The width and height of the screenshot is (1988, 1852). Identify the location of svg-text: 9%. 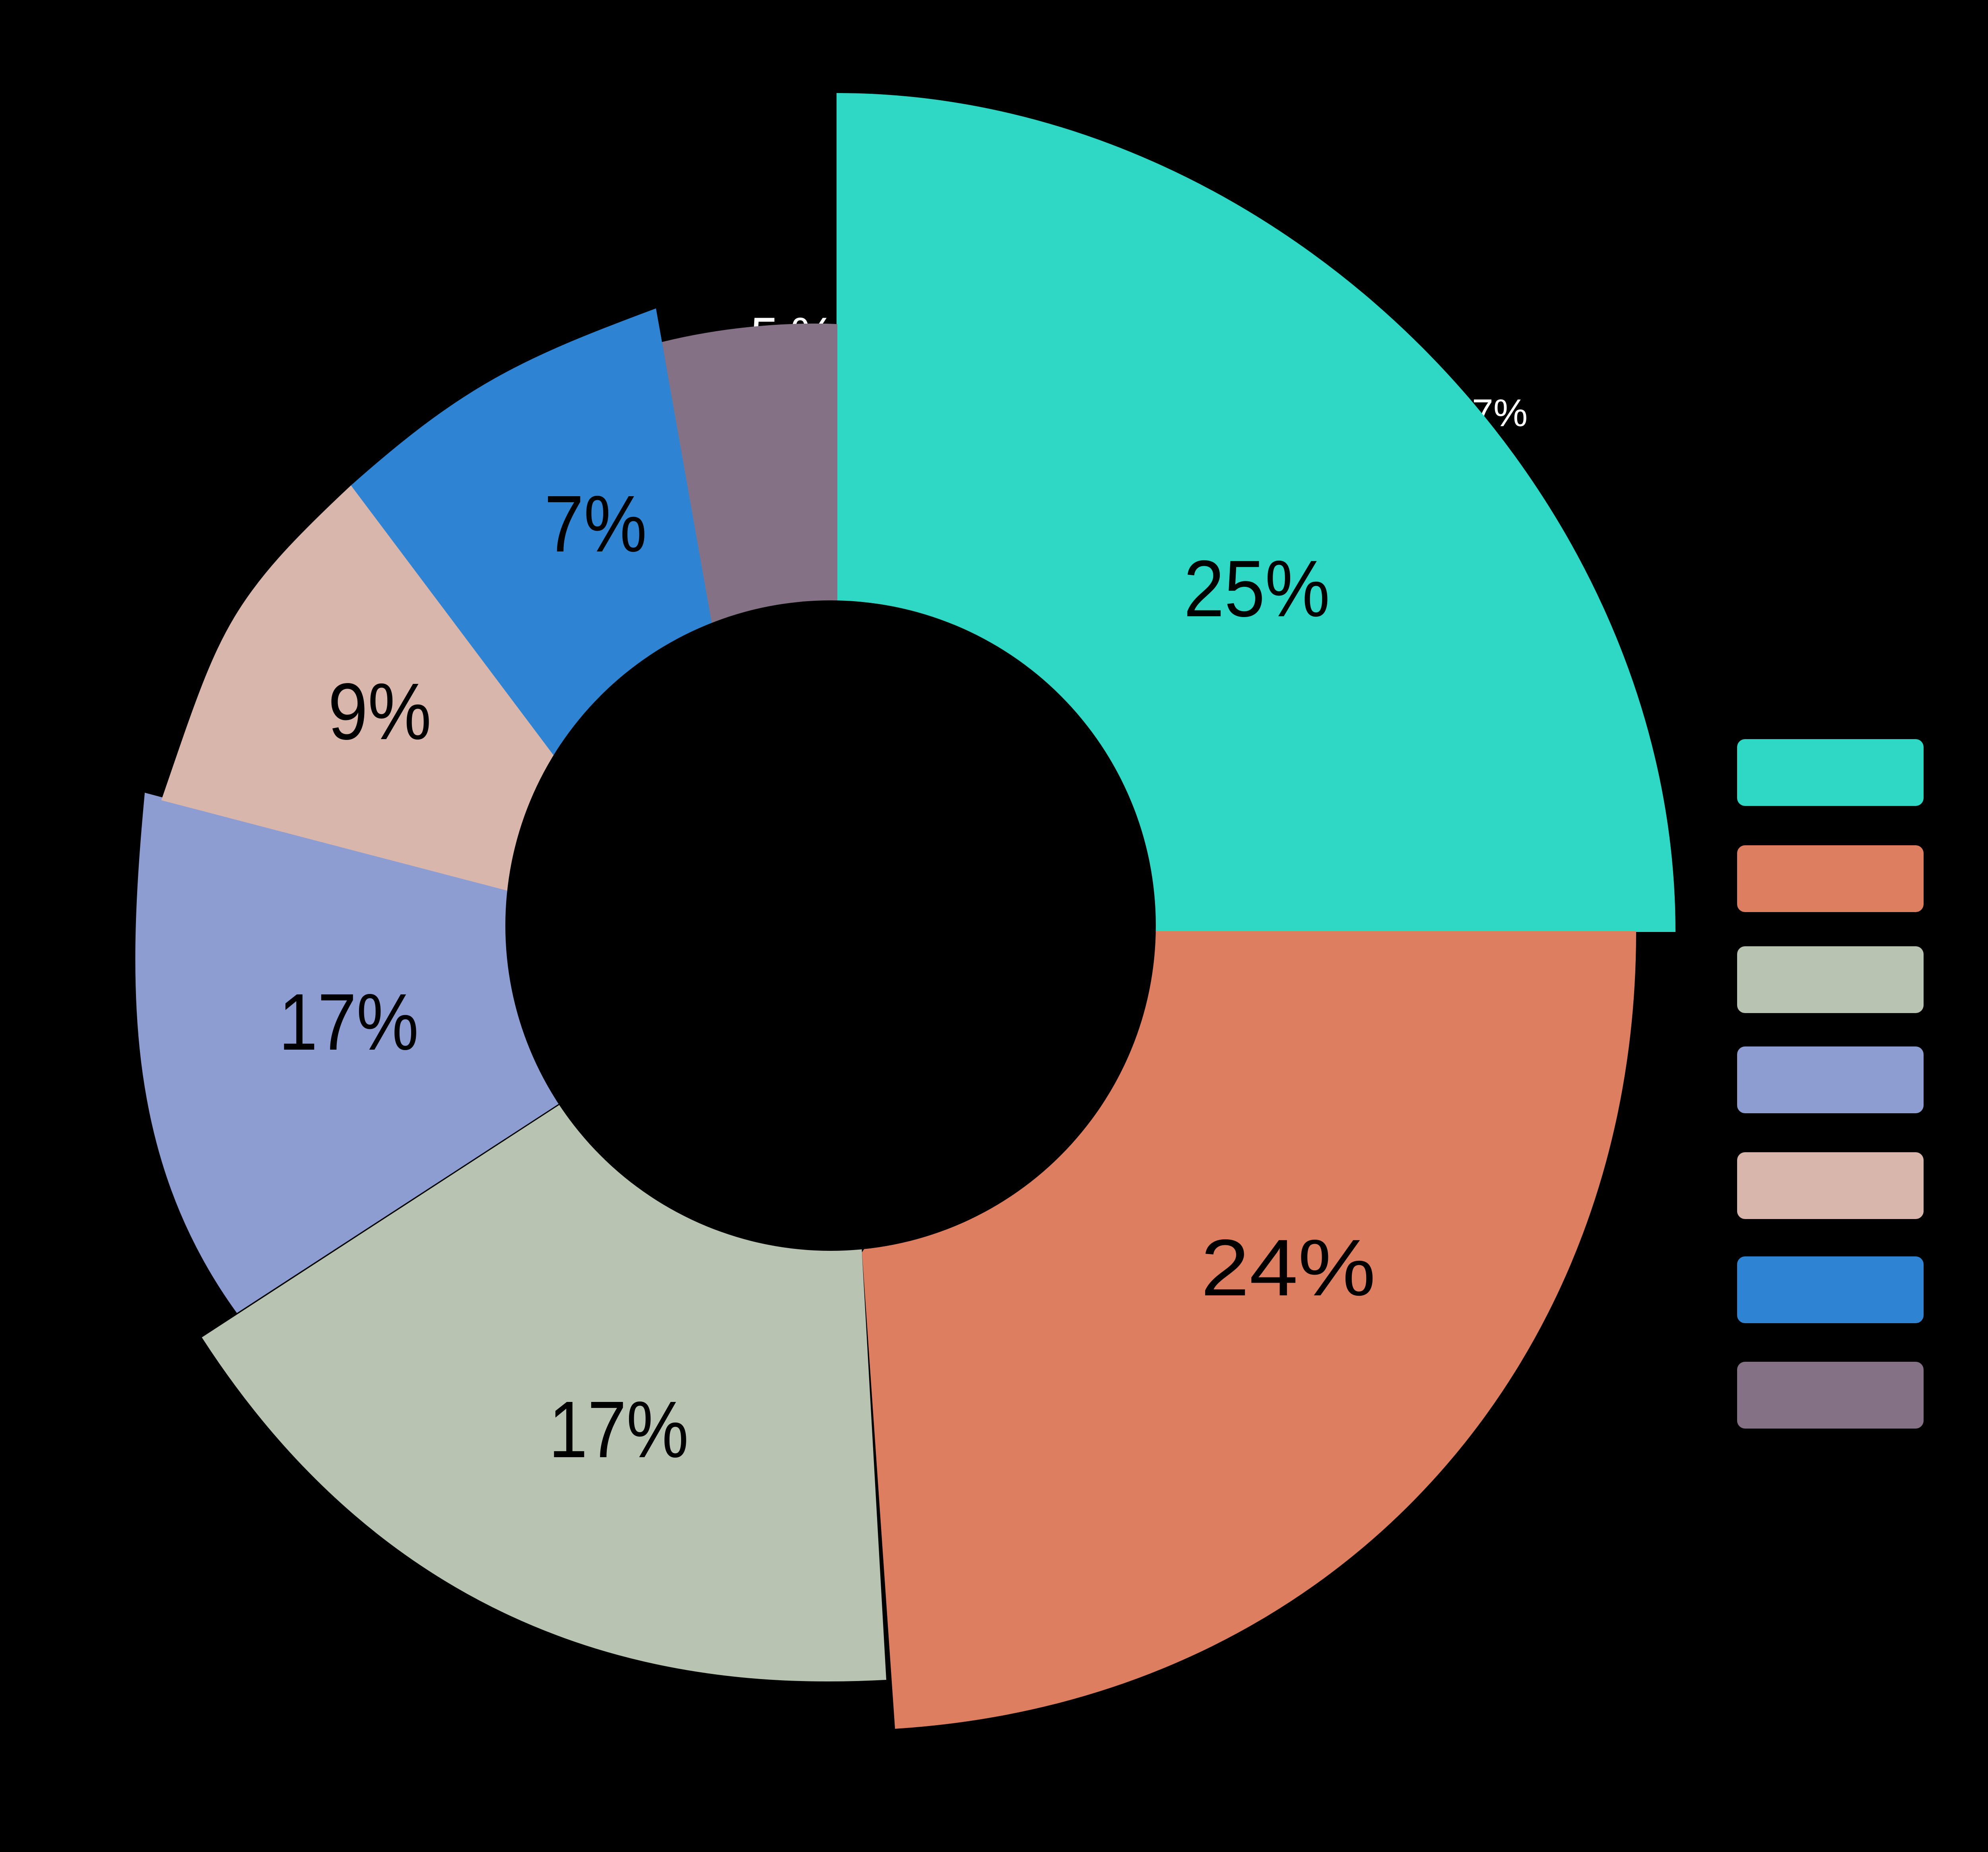
(379, 711).